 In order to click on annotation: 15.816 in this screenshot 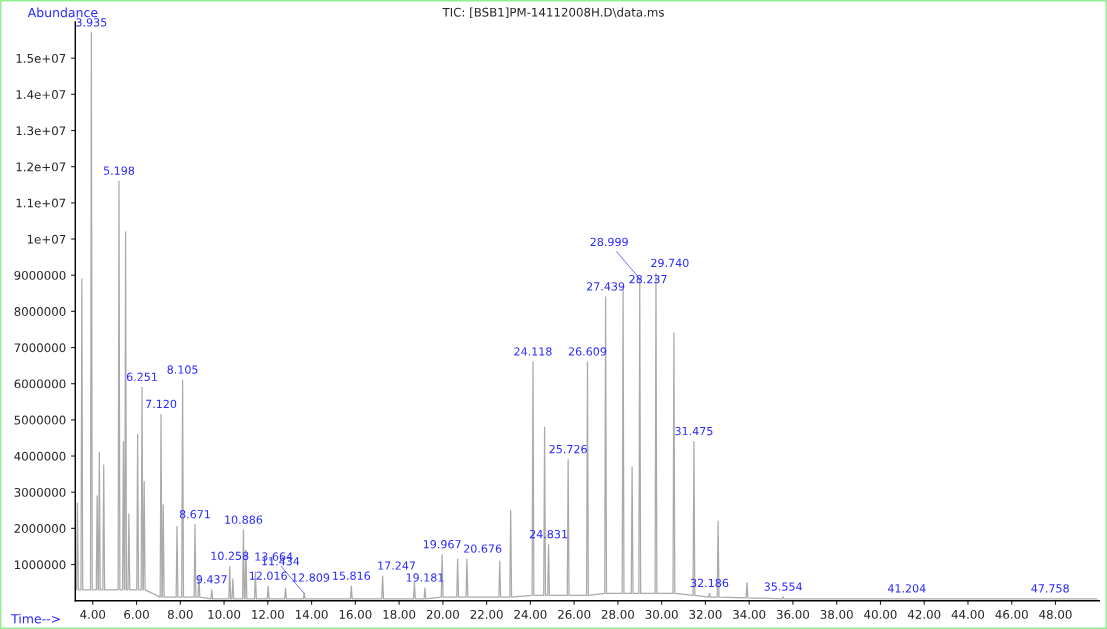, I will do `click(352, 575)`.